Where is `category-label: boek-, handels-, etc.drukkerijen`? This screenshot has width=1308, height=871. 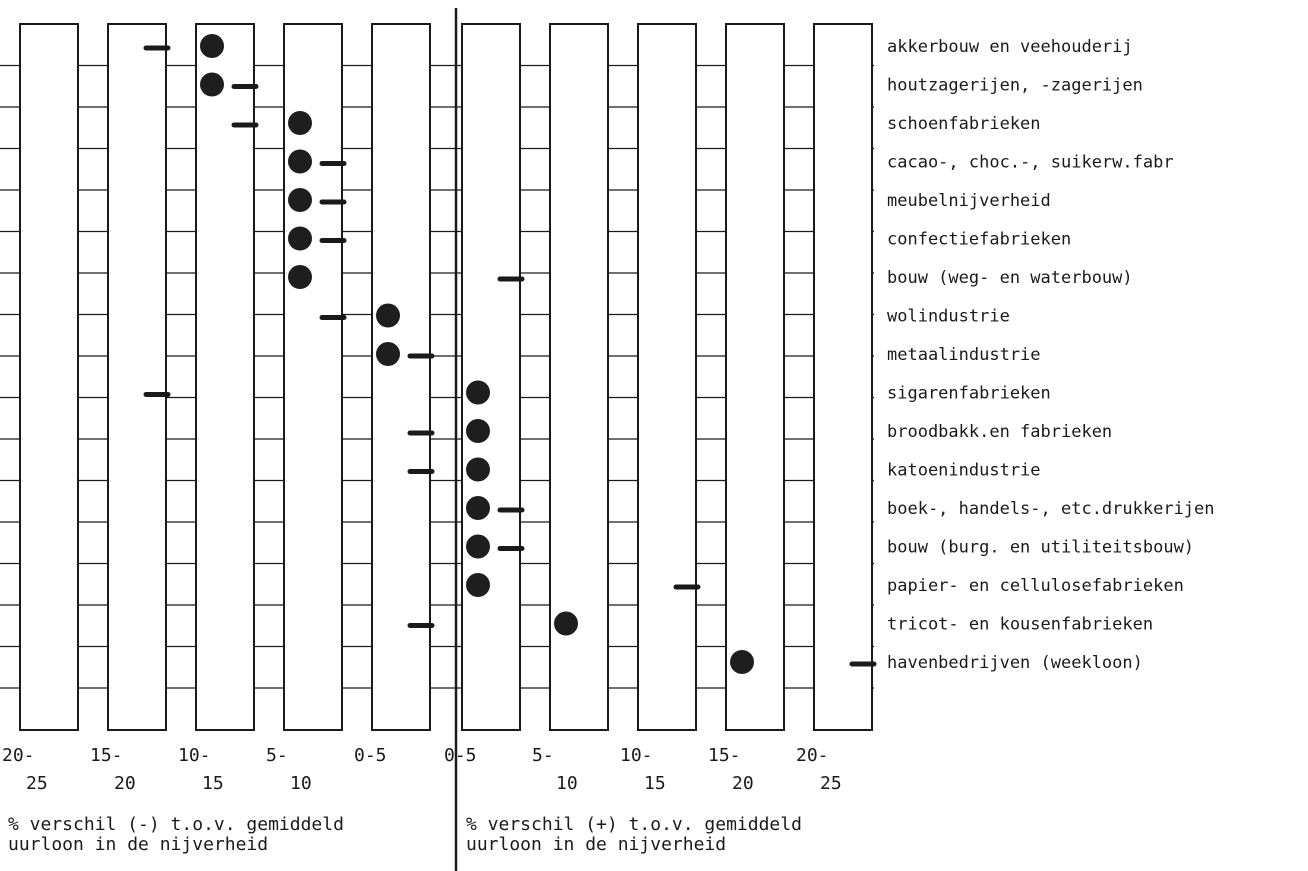
category-label: boek-, handels-, etc.drukkerijen is located at coordinates (1051, 509).